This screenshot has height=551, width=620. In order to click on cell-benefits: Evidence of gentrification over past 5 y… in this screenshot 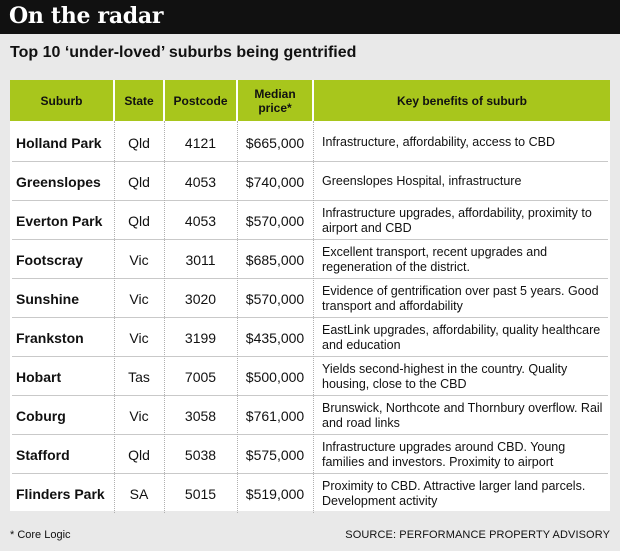, I will do `click(460, 298)`.